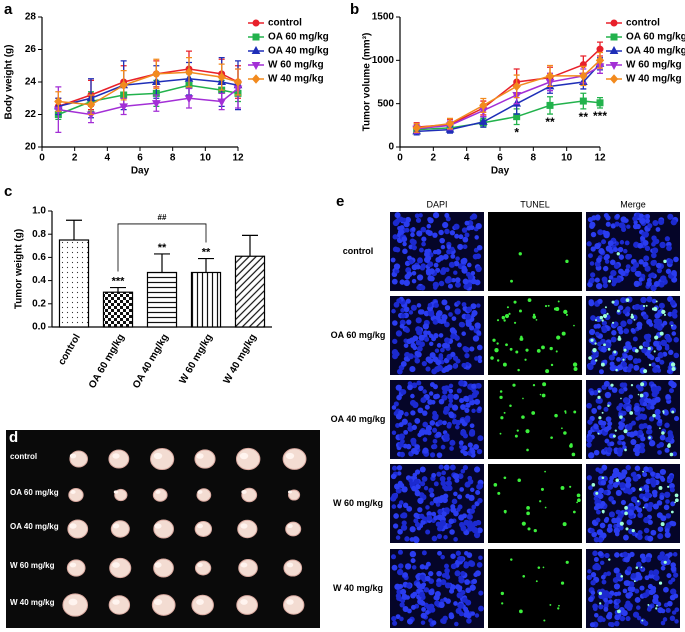  Describe the element at coordinates (148, 92) in the screenshot. I see `series-line` at that location.